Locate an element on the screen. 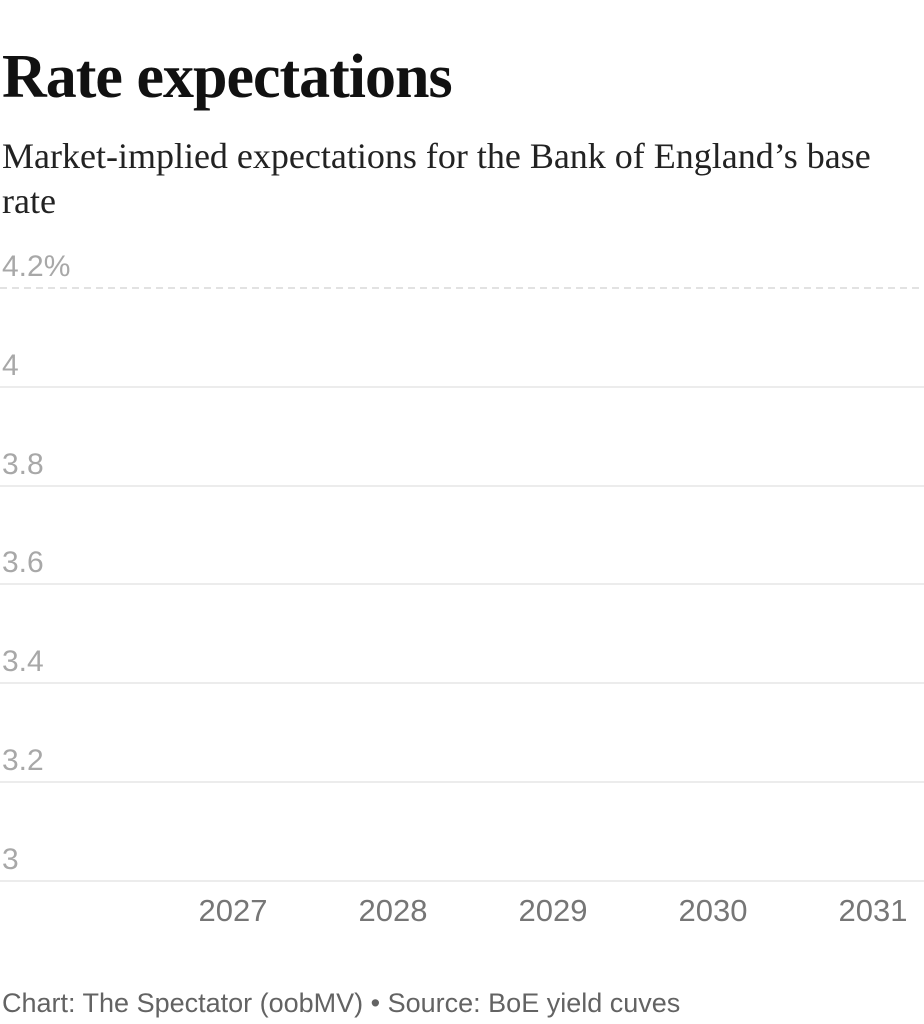  x-tick-label: 2030 is located at coordinates (713, 910).